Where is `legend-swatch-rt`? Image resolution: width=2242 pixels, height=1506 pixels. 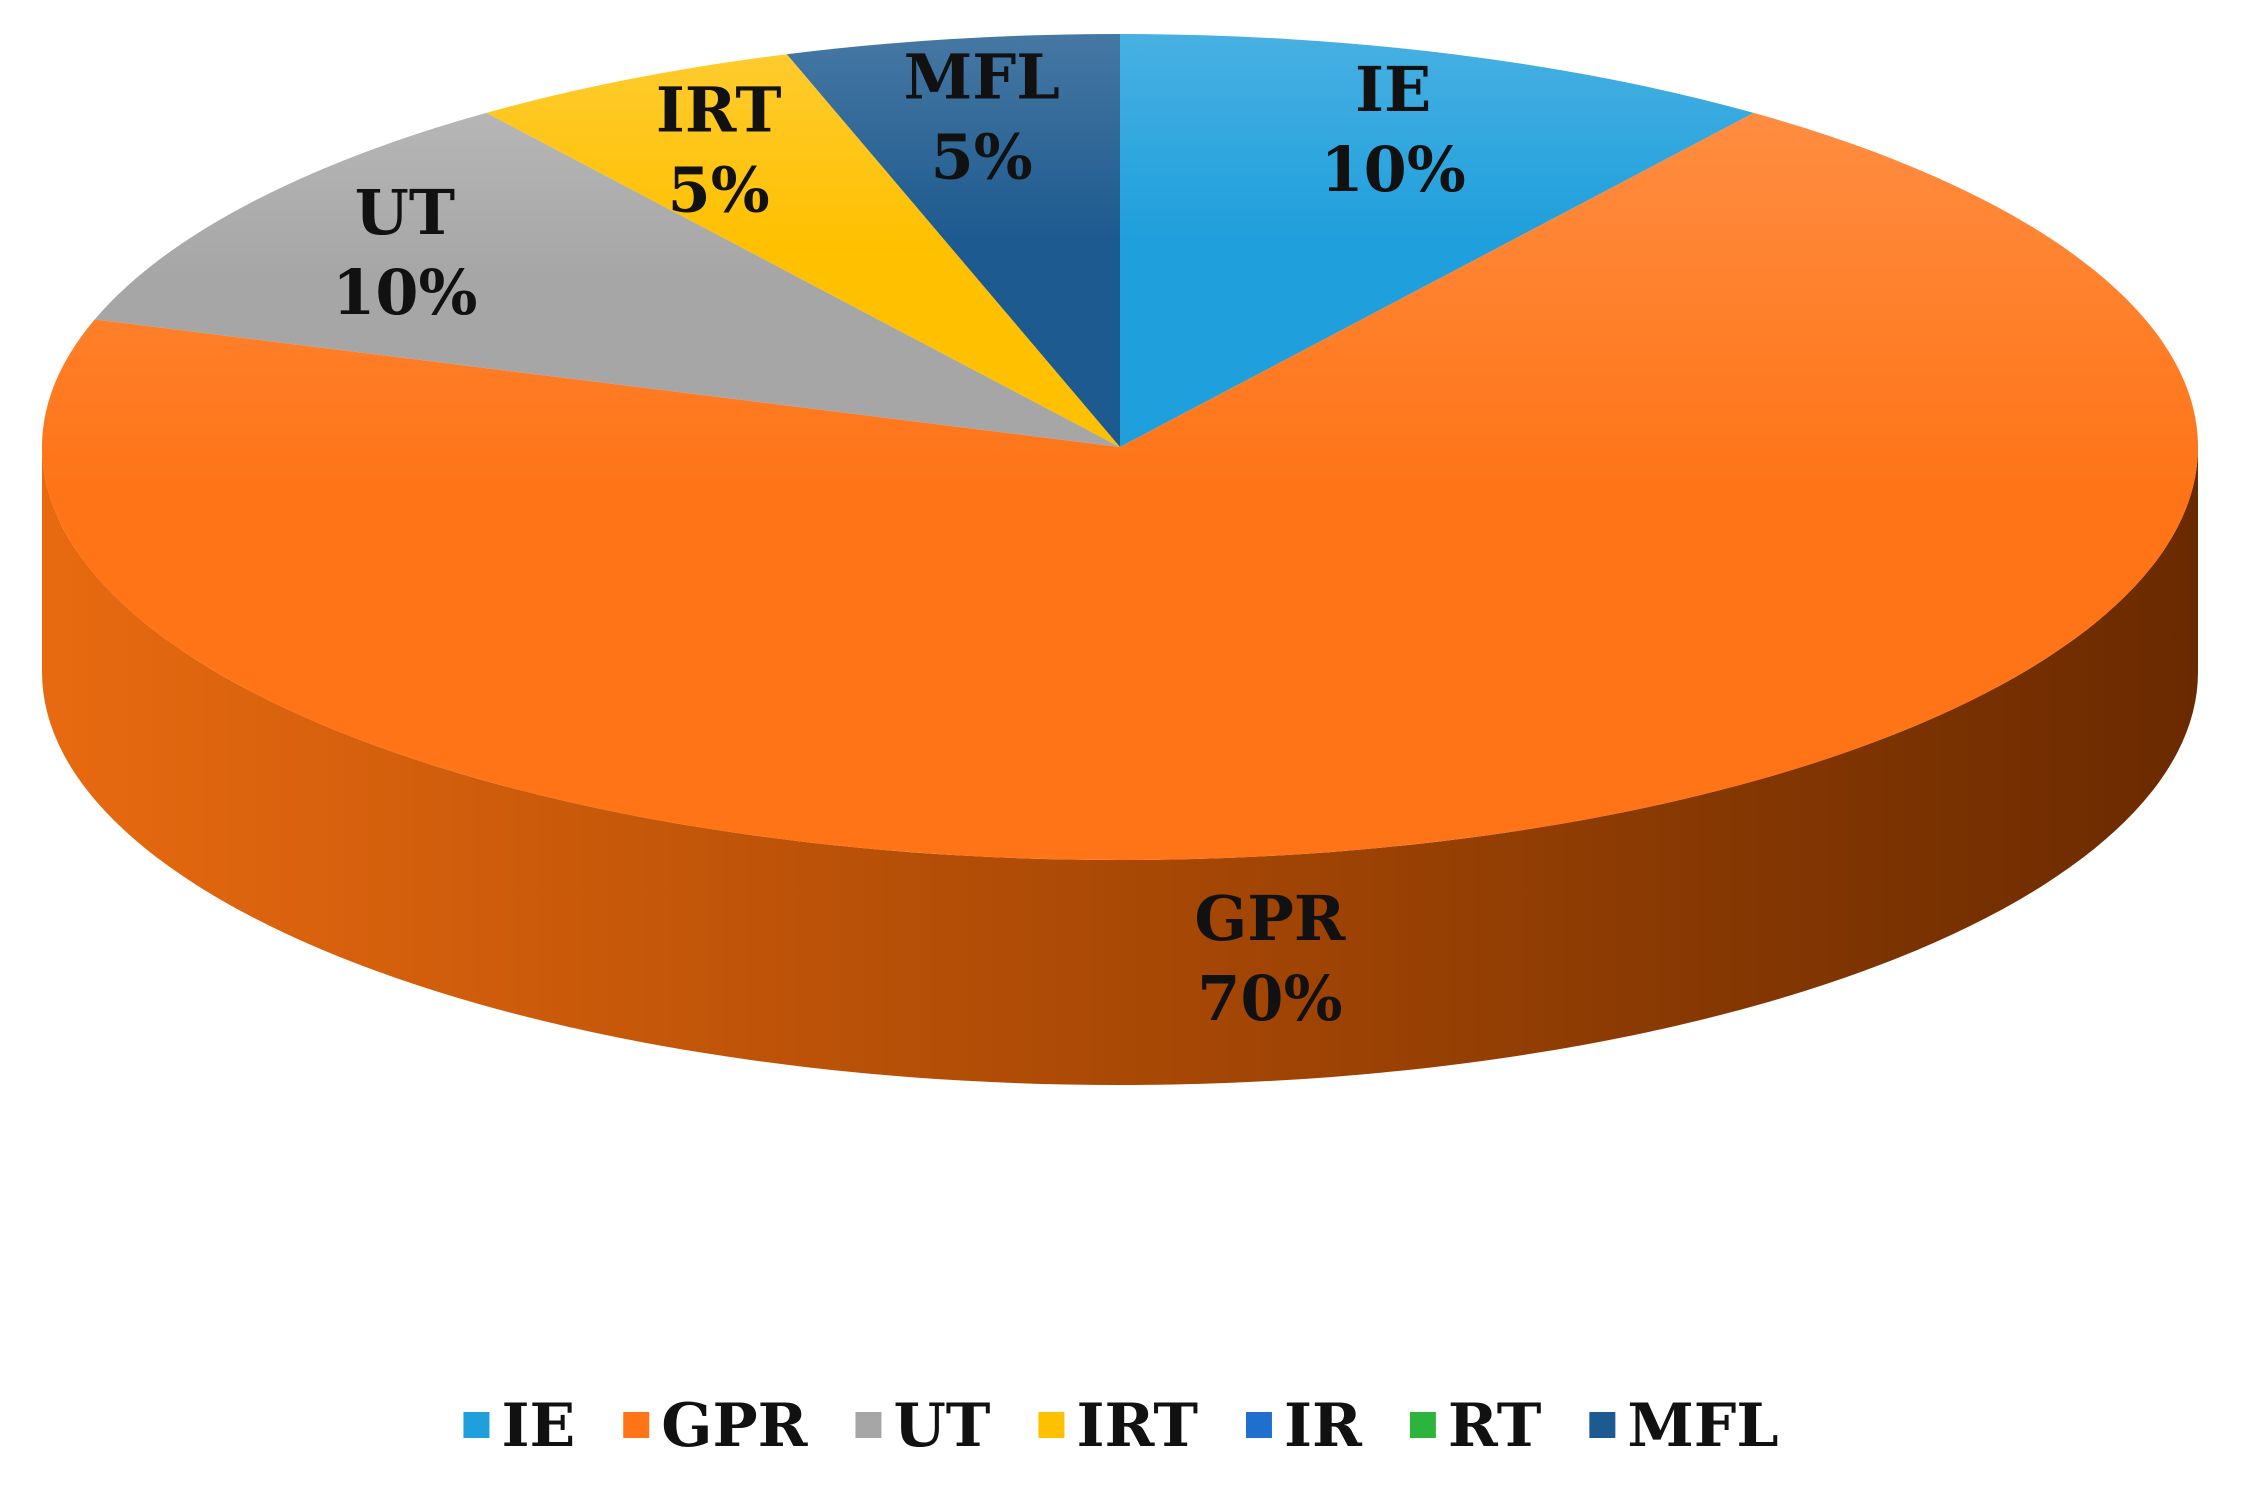
legend-swatch-rt is located at coordinates (1422, 1425).